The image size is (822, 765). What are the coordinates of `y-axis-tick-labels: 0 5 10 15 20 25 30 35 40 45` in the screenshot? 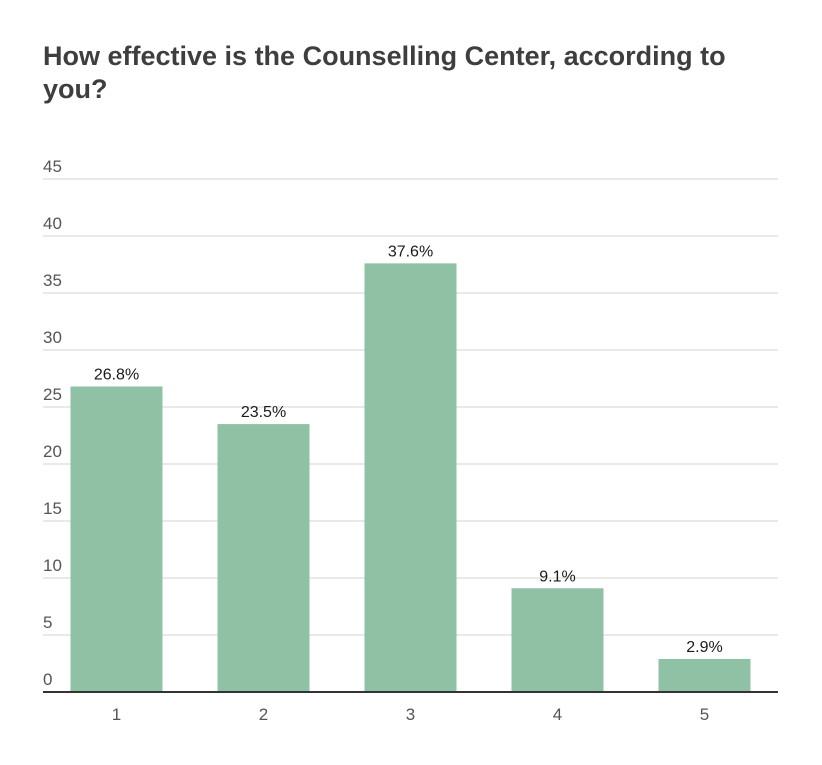 It's located at (52, 423).